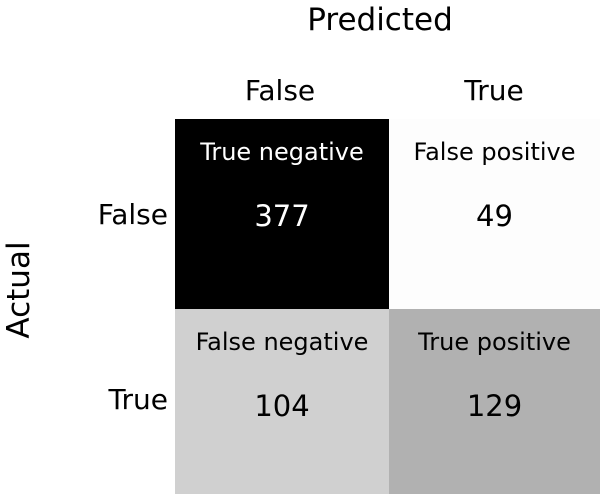  What do you see at coordinates (132, 214) in the screenshot?
I see `y-tick-label-false: False` at bounding box center [132, 214].